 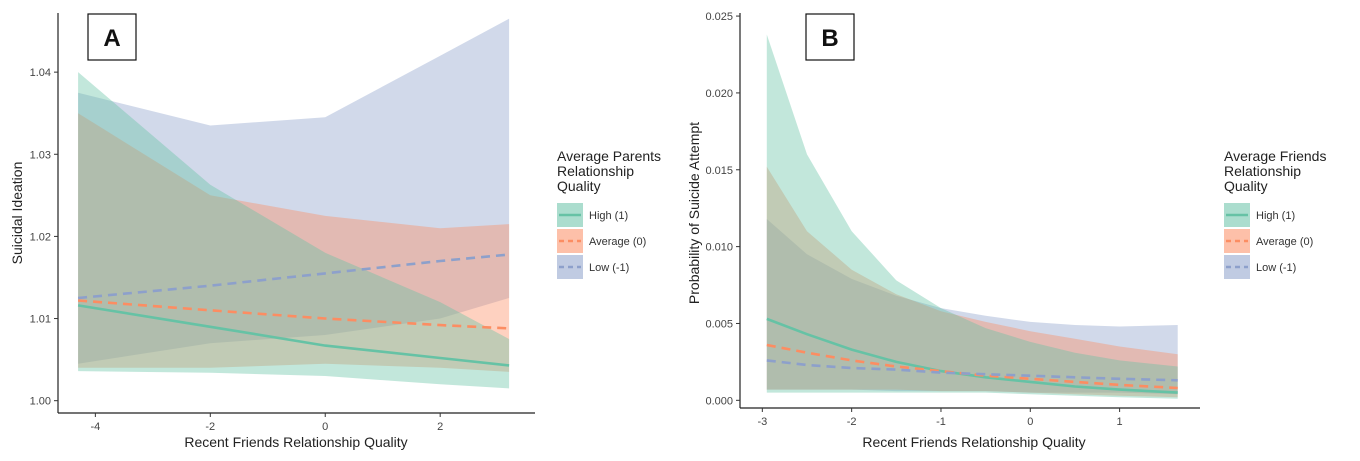 What do you see at coordinates (40, 402) in the screenshot?
I see `y-tick-label: 1.00` at bounding box center [40, 402].